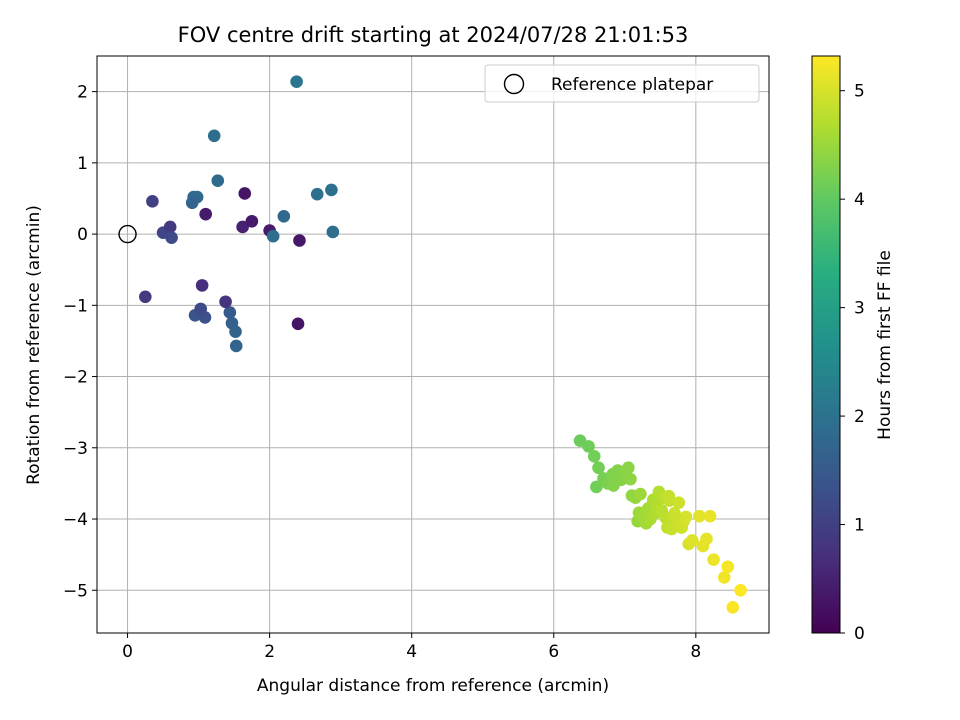 This screenshot has width=960, height=720. What do you see at coordinates (885, 345) in the screenshot?
I see `colorbar-label: Hours from first FF file` at bounding box center [885, 345].